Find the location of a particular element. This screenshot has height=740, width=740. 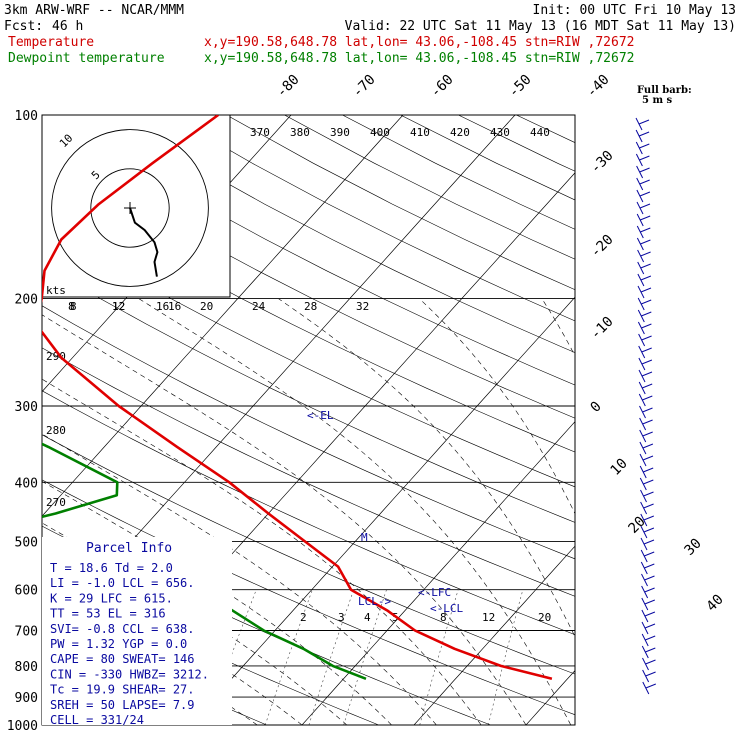

parcel-info-row: T = 18.6 Td = 2.0 is located at coordinates (111, 568).